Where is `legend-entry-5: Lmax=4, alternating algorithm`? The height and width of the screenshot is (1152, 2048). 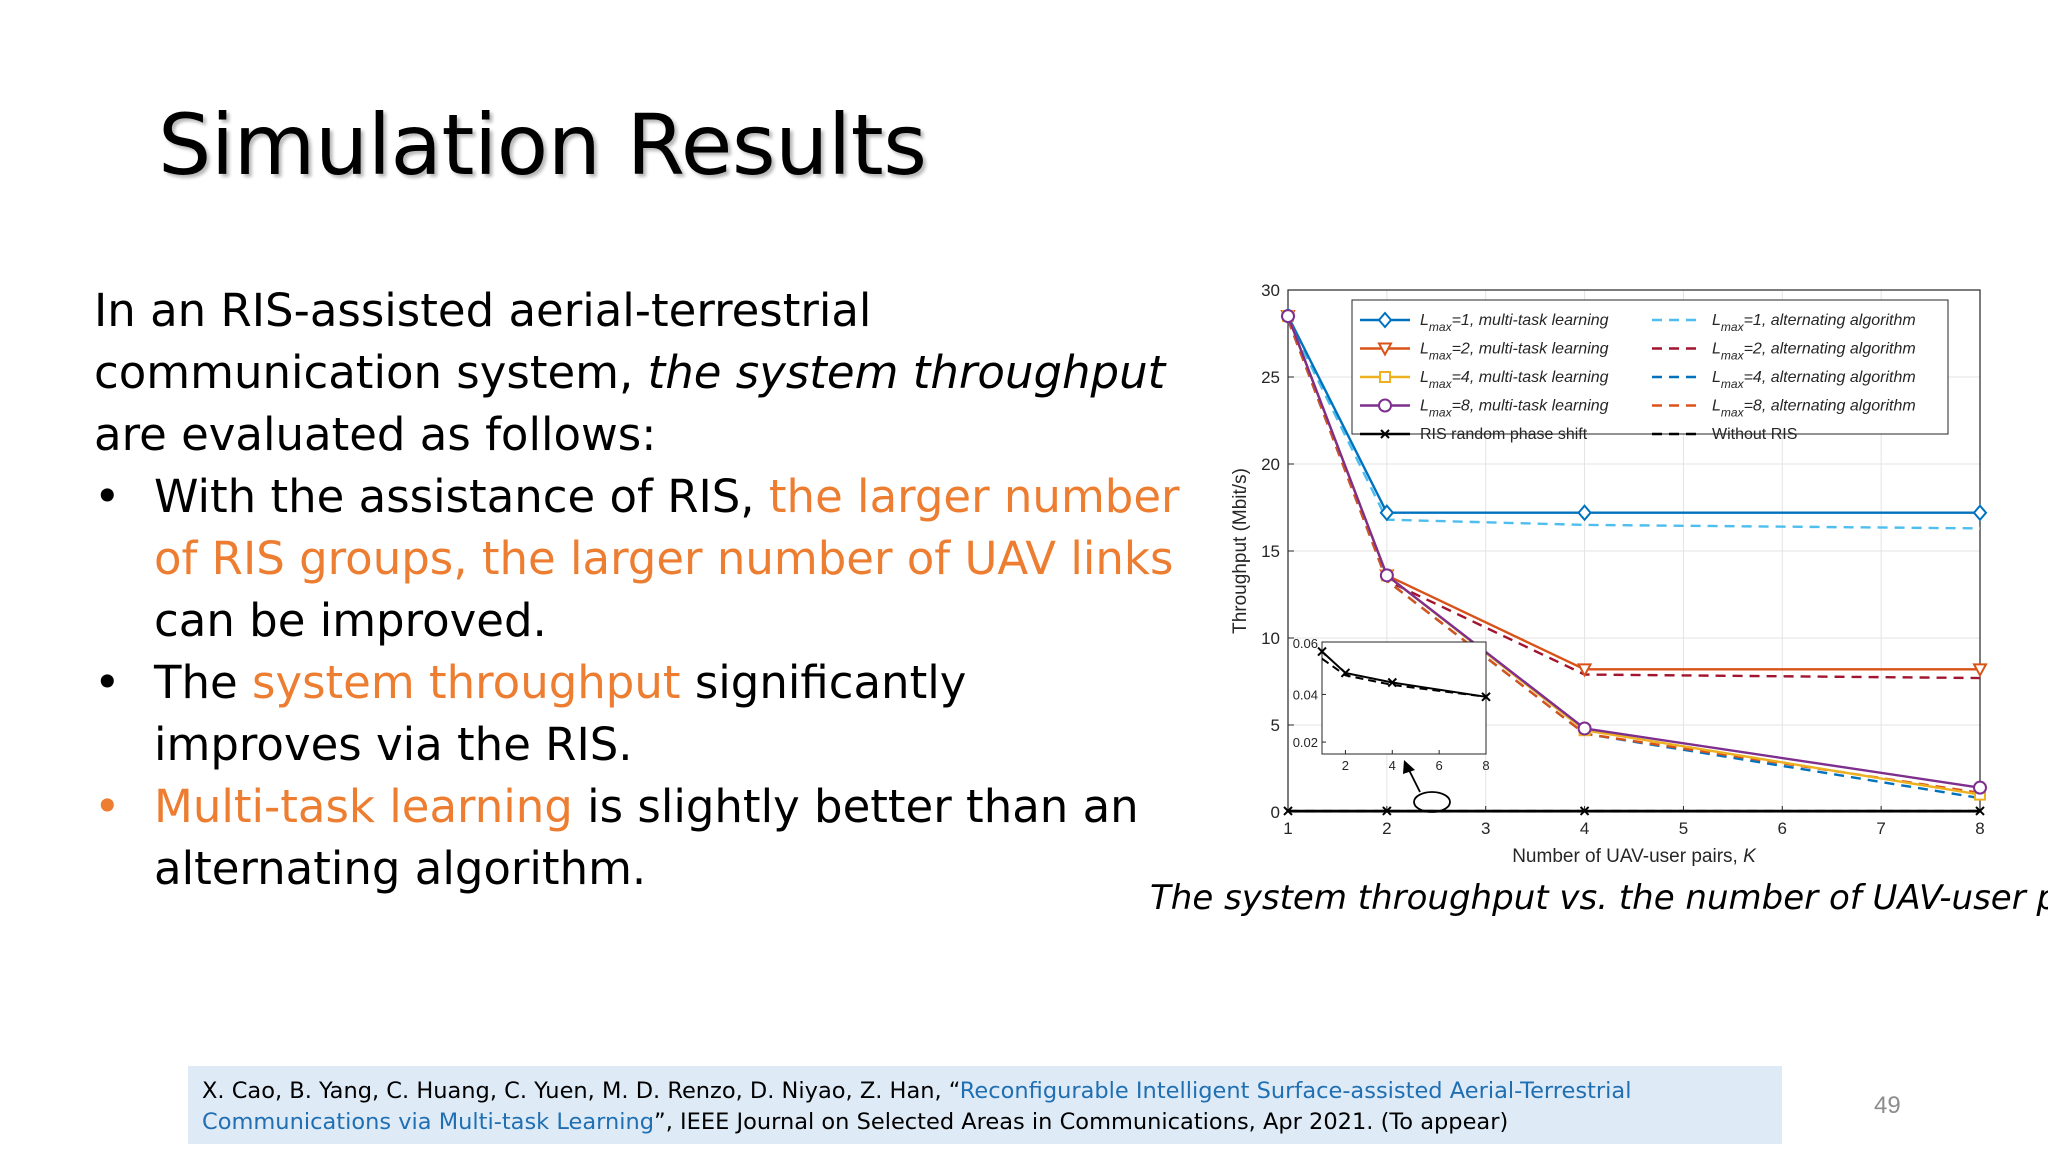 legend-entry-5: Lmax=4, alternating algorithm is located at coordinates (1784, 380).